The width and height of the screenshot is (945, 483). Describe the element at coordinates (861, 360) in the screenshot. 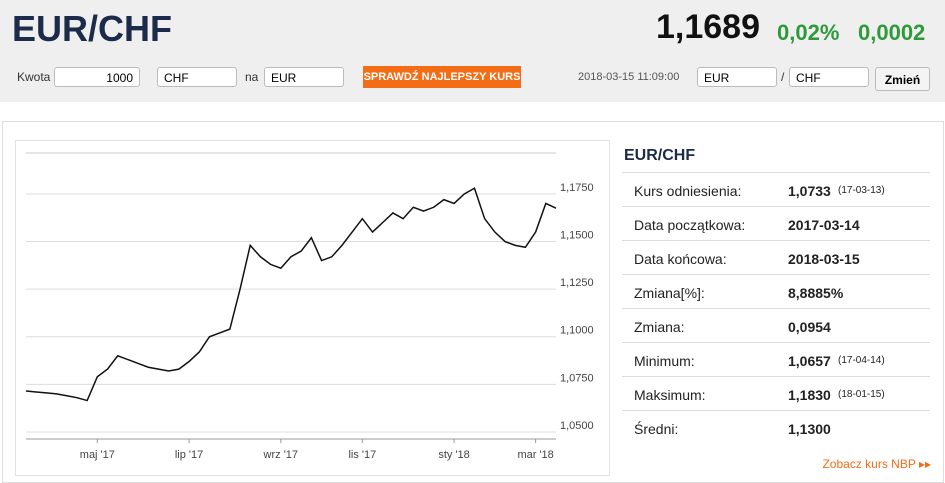

I see `stat-date: (17-04-14)` at that location.